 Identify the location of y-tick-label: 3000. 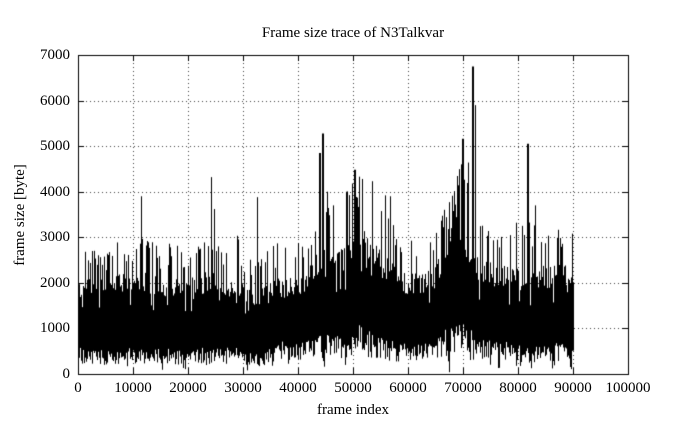
(55, 237).